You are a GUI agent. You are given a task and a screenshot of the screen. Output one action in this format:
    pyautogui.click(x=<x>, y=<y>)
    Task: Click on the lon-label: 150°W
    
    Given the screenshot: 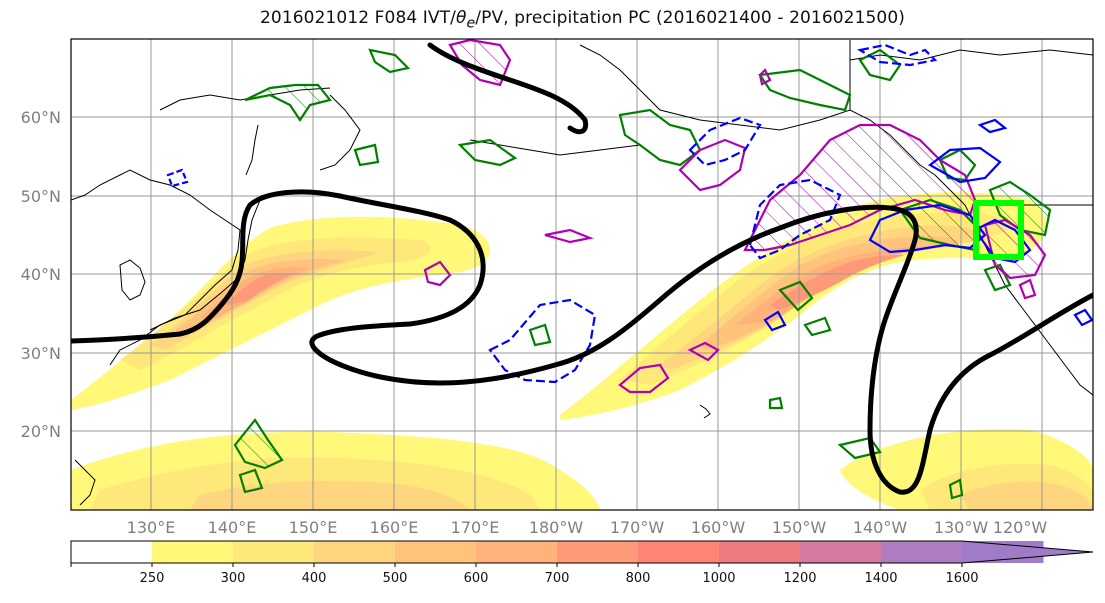 What is the action you would take?
    pyautogui.click(x=799, y=527)
    